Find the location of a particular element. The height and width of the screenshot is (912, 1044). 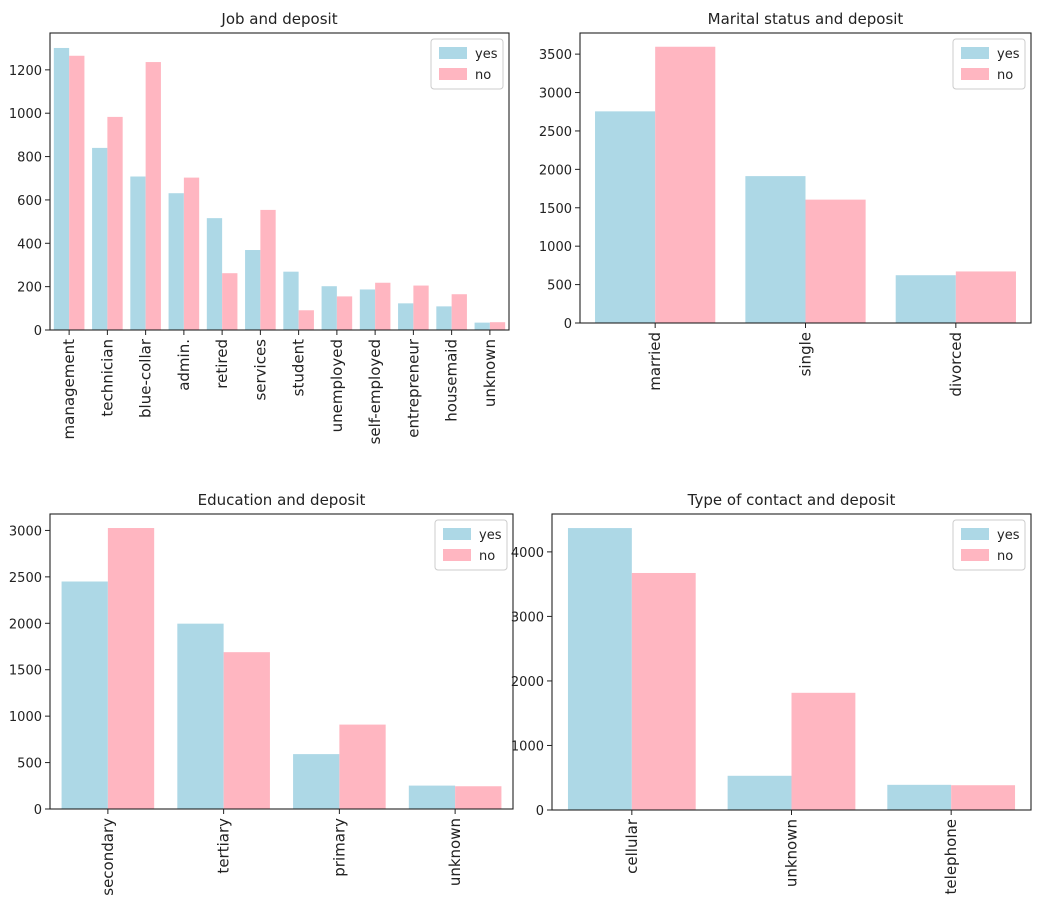

bar-no-entrepreneur is located at coordinates (421, 307).